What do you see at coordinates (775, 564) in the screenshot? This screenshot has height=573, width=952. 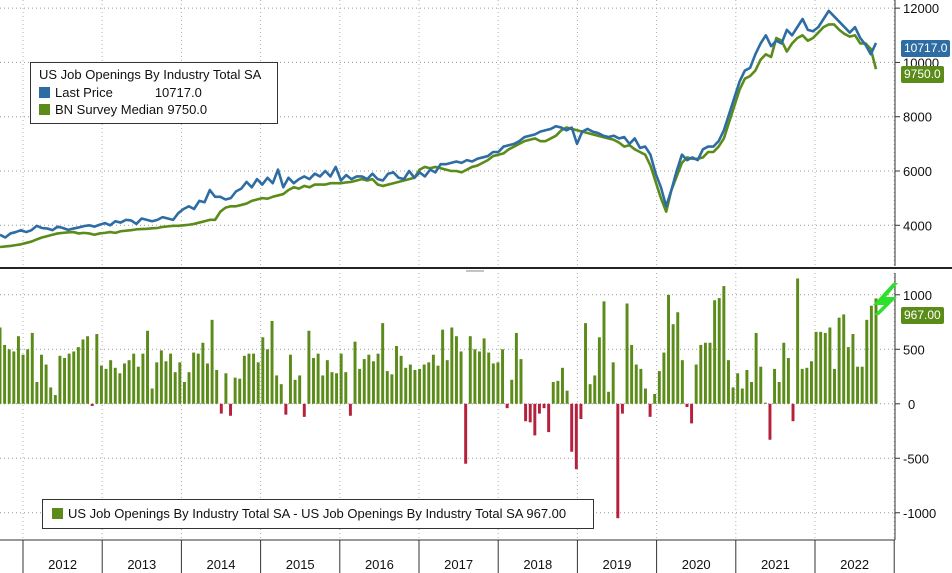 I see `x-axis-label: 2021` at bounding box center [775, 564].